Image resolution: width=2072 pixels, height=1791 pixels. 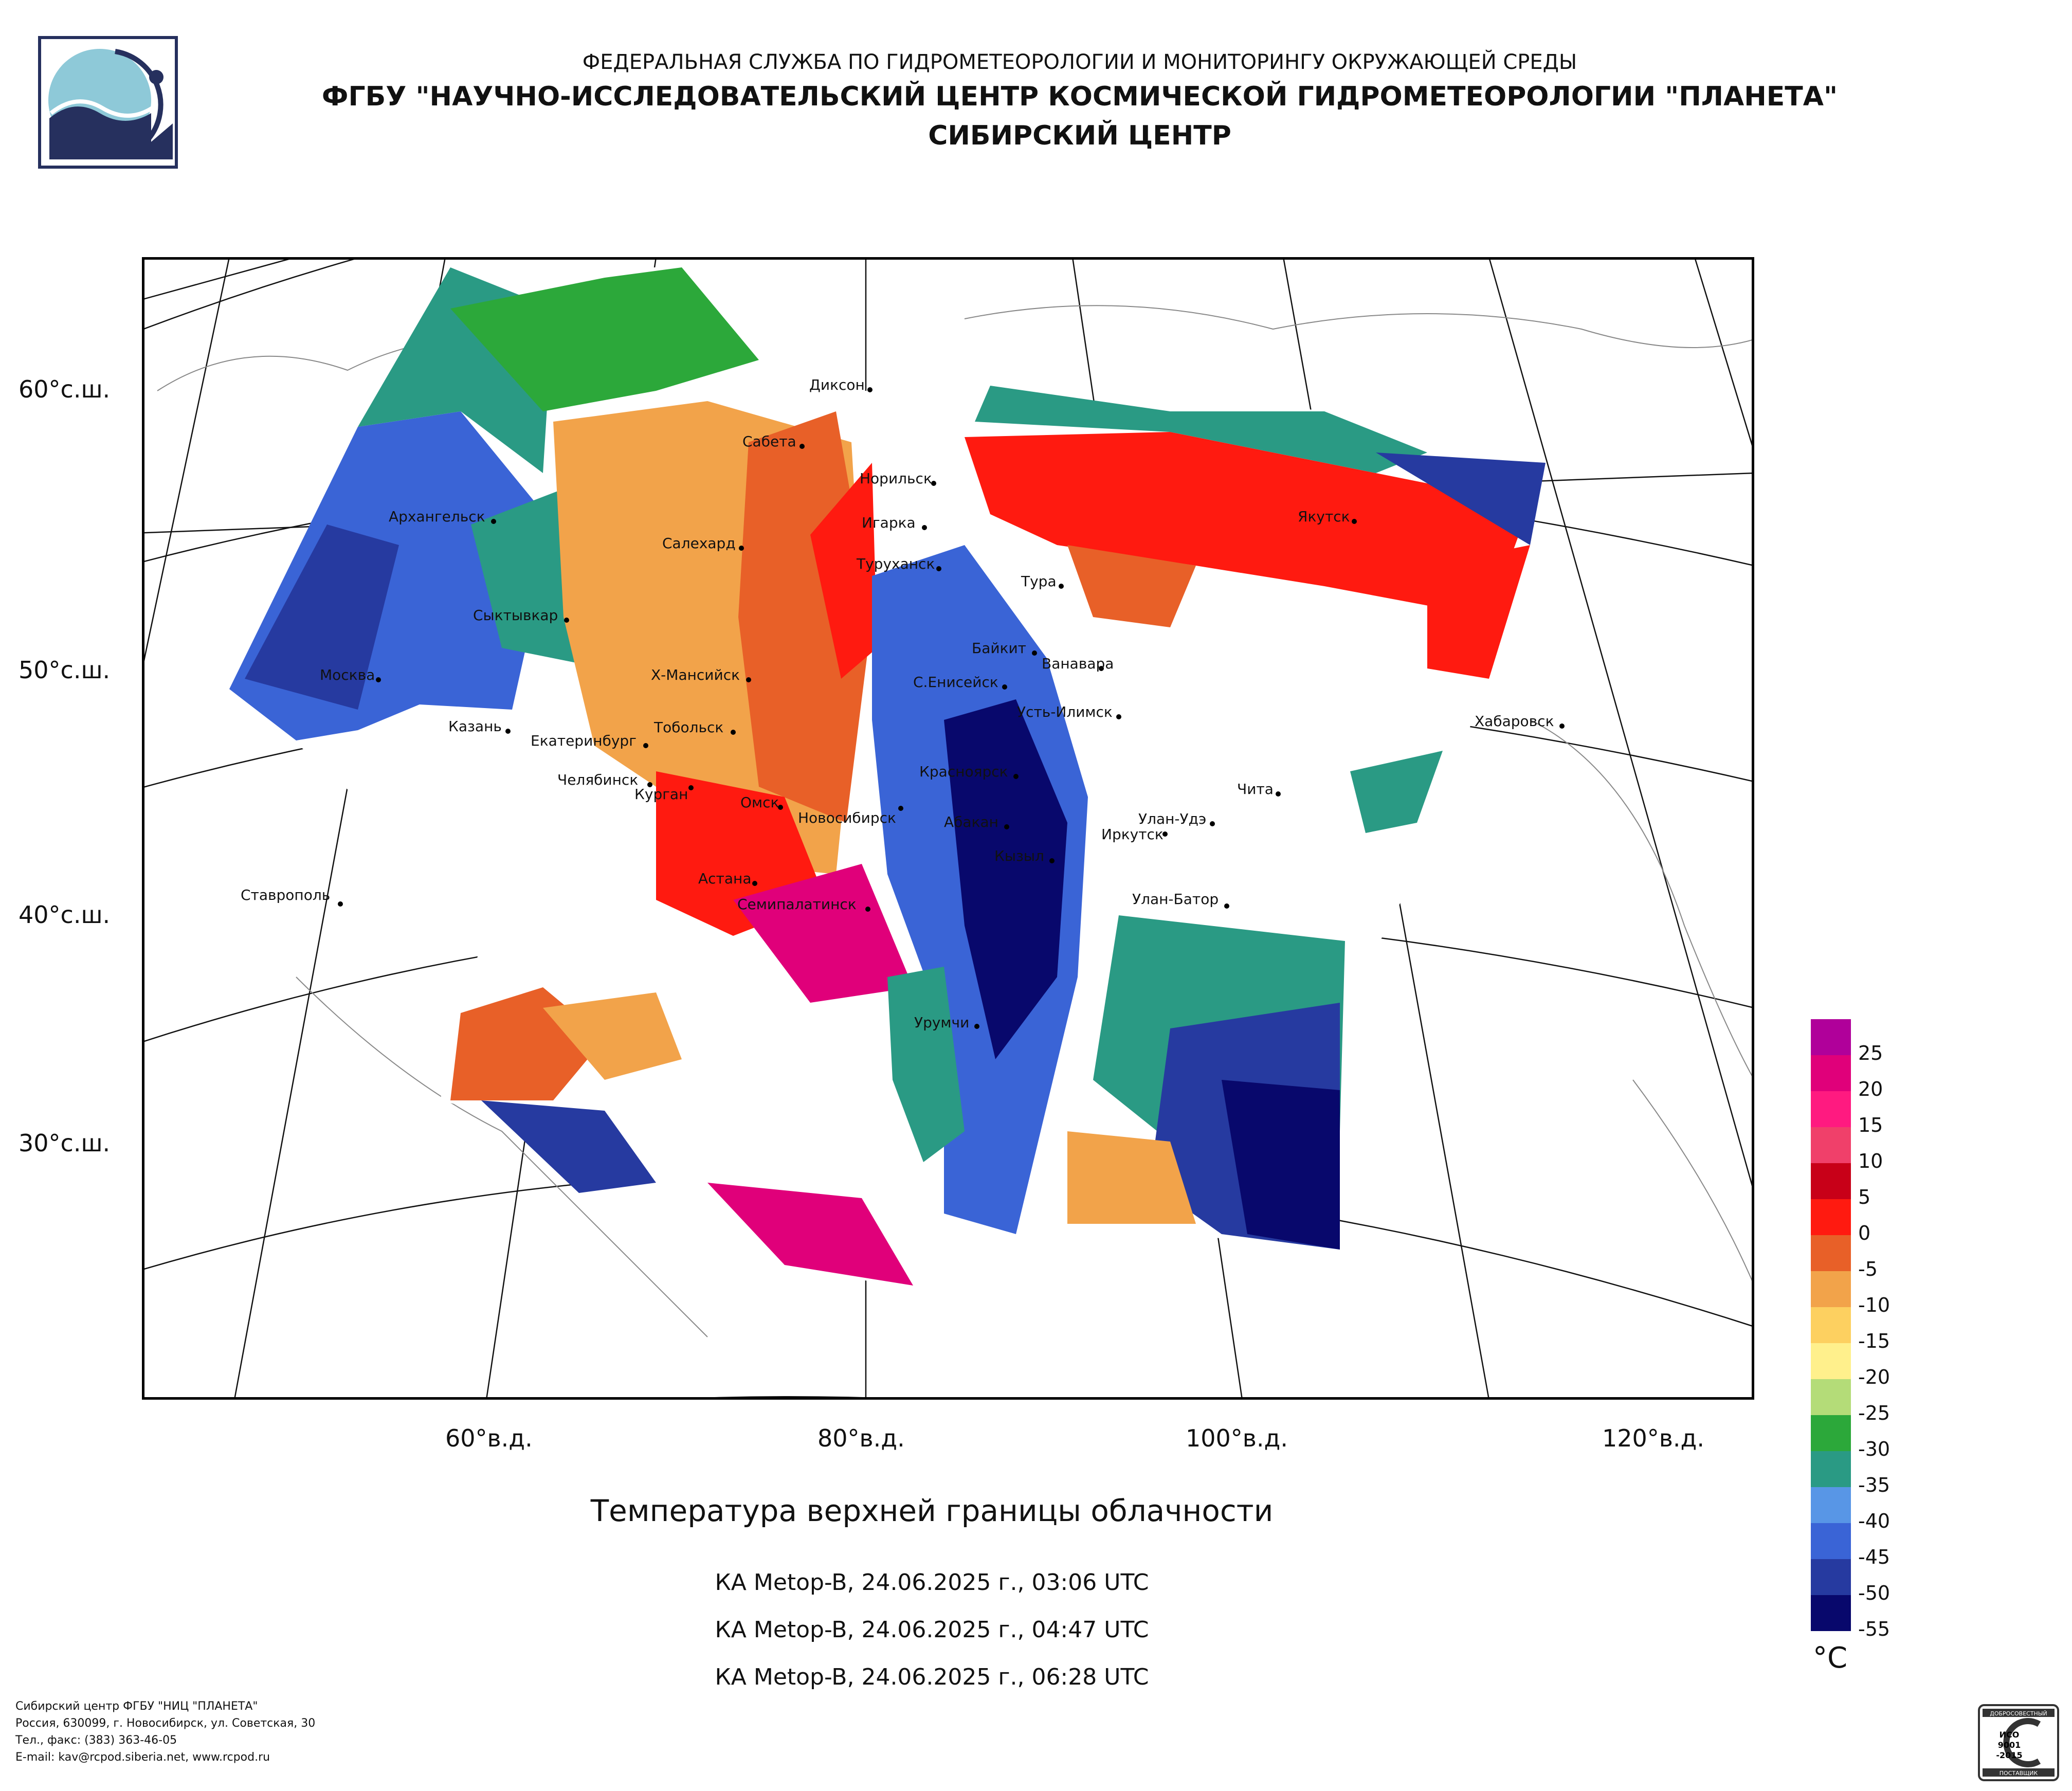 I want to click on svg-text: Игарка, so click(x=889, y=522).